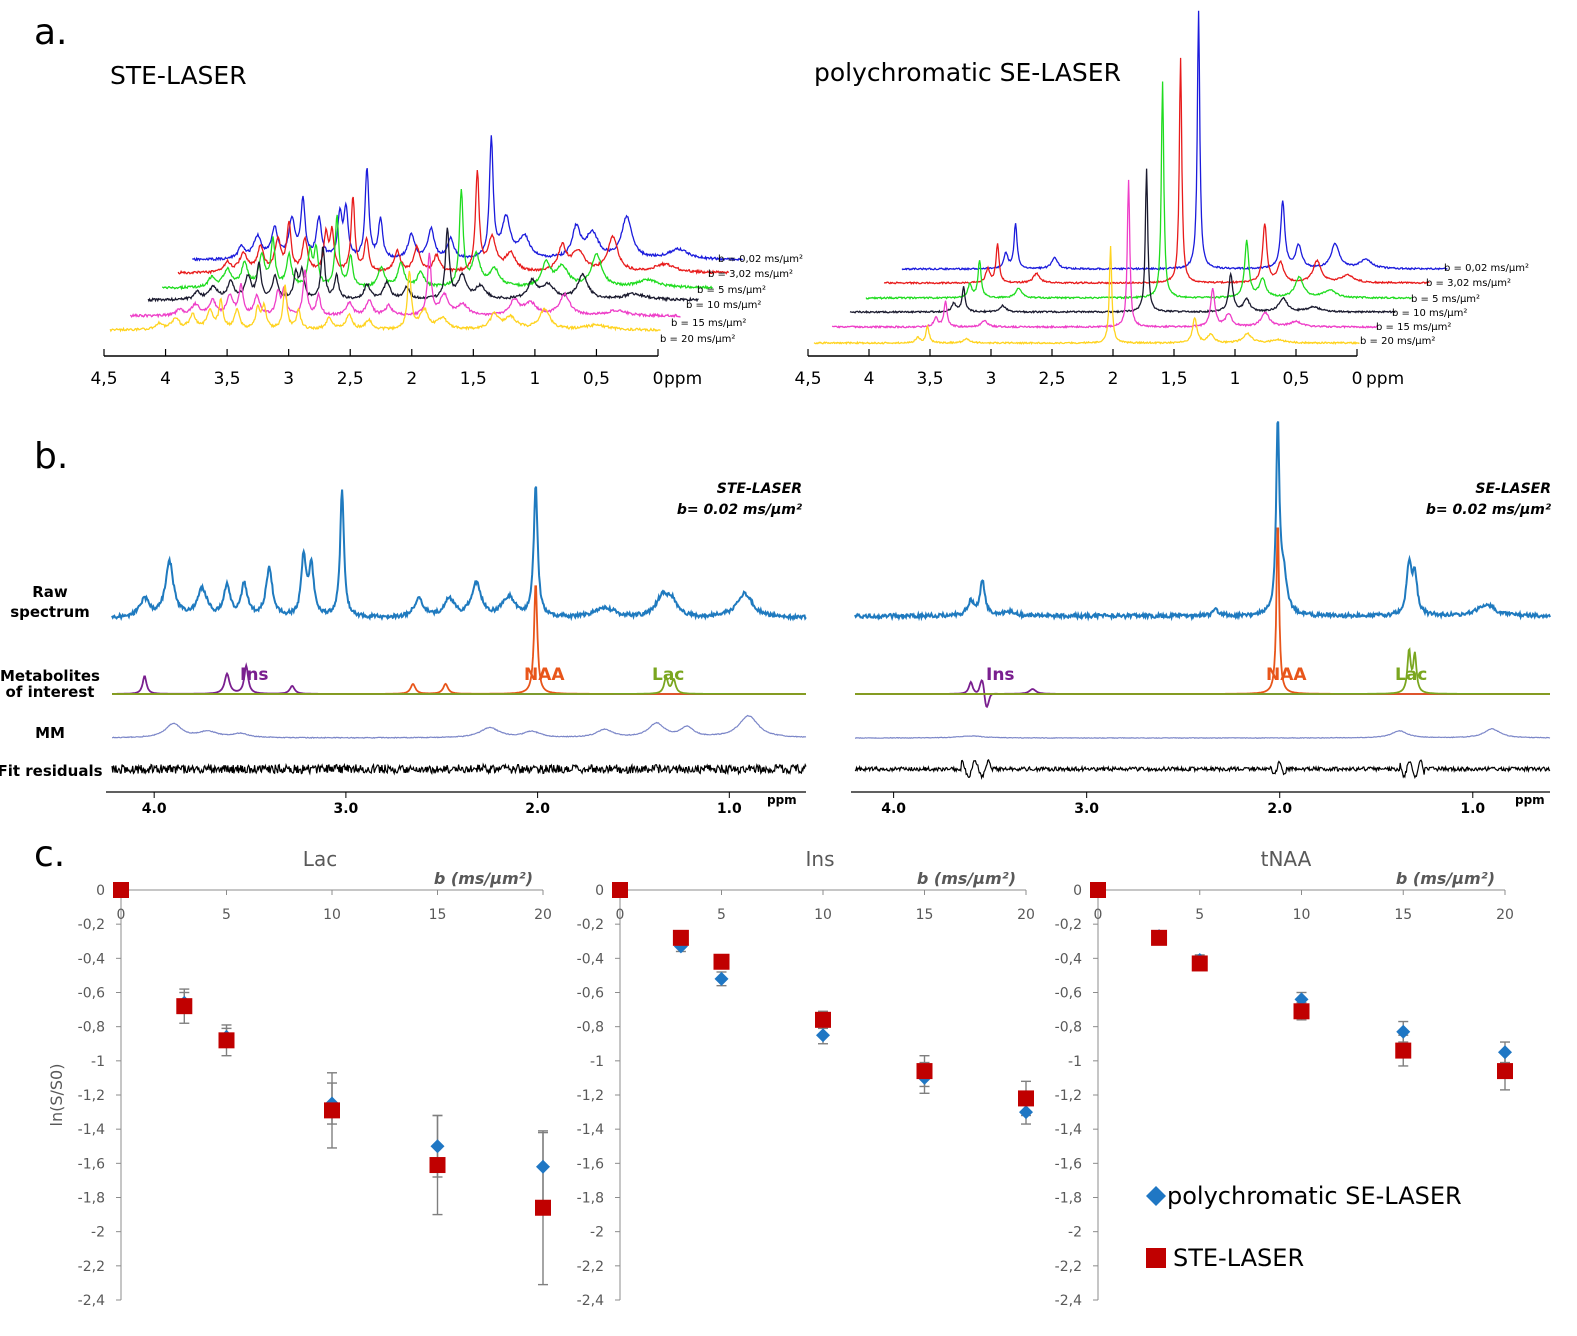 This screenshot has height=1336, width=1577. I want to click on x-tick-label: 5, so click(721, 915).